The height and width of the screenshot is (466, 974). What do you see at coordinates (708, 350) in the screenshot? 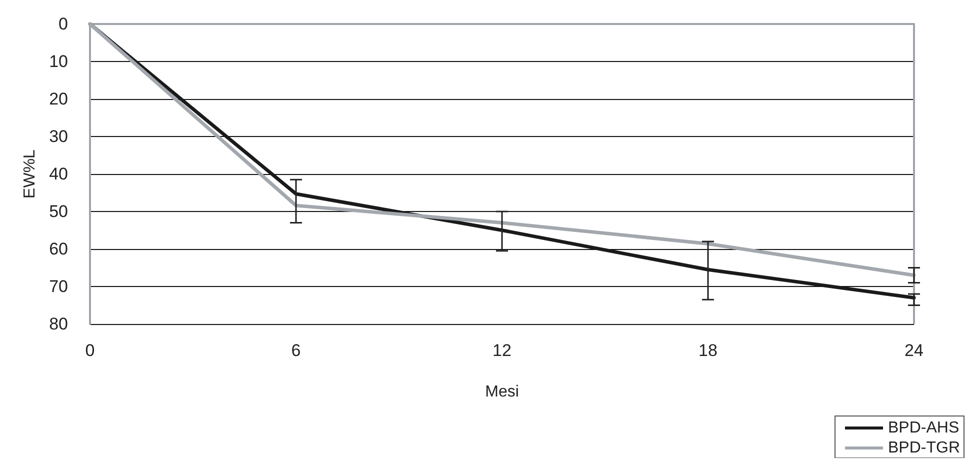
I see `x-tick-label: 18` at bounding box center [708, 350].